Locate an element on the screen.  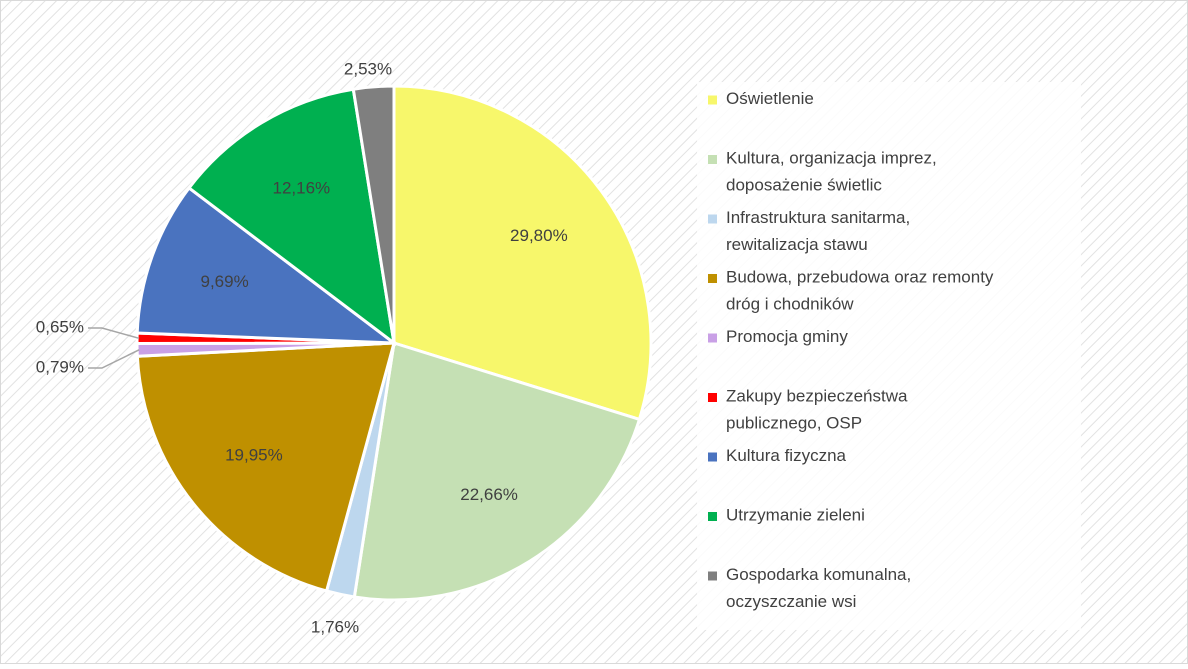
data-label: 2,53% is located at coordinates (368, 68).